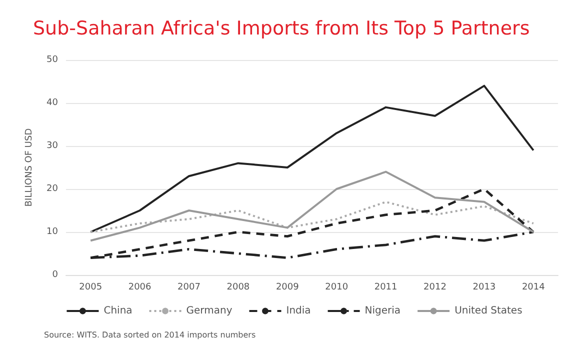 The height and width of the screenshot is (355, 588). I want to click on source-note: Source: WITS. Data sorted on 2014 imports numbers, so click(150, 335).